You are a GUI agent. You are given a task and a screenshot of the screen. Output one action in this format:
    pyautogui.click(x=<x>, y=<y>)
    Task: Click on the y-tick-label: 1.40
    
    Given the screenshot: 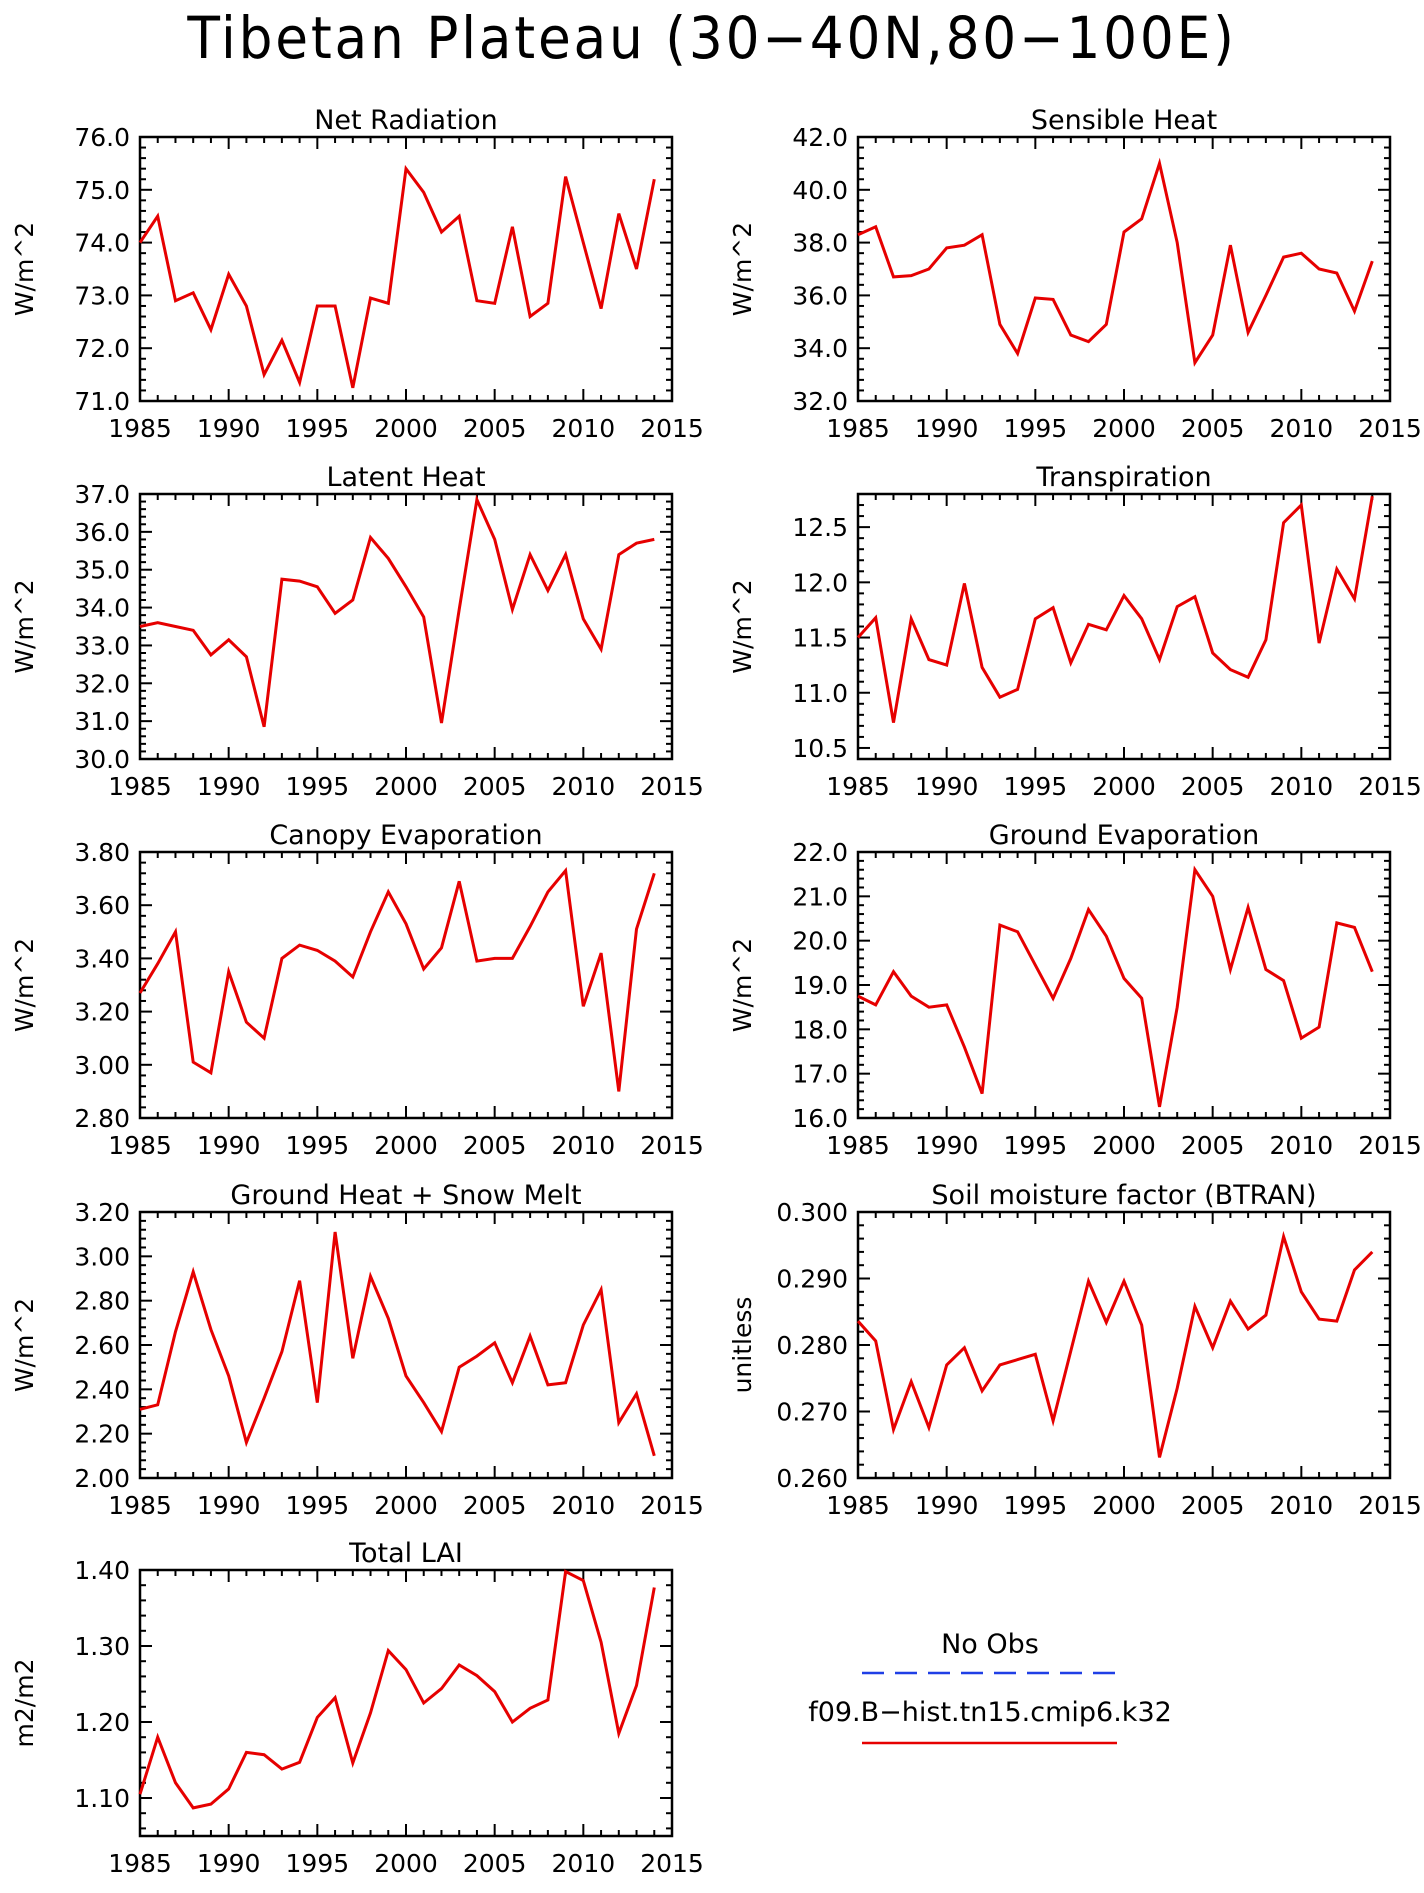 What is the action you would take?
    pyautogui.click(x=102, y=1570)
    